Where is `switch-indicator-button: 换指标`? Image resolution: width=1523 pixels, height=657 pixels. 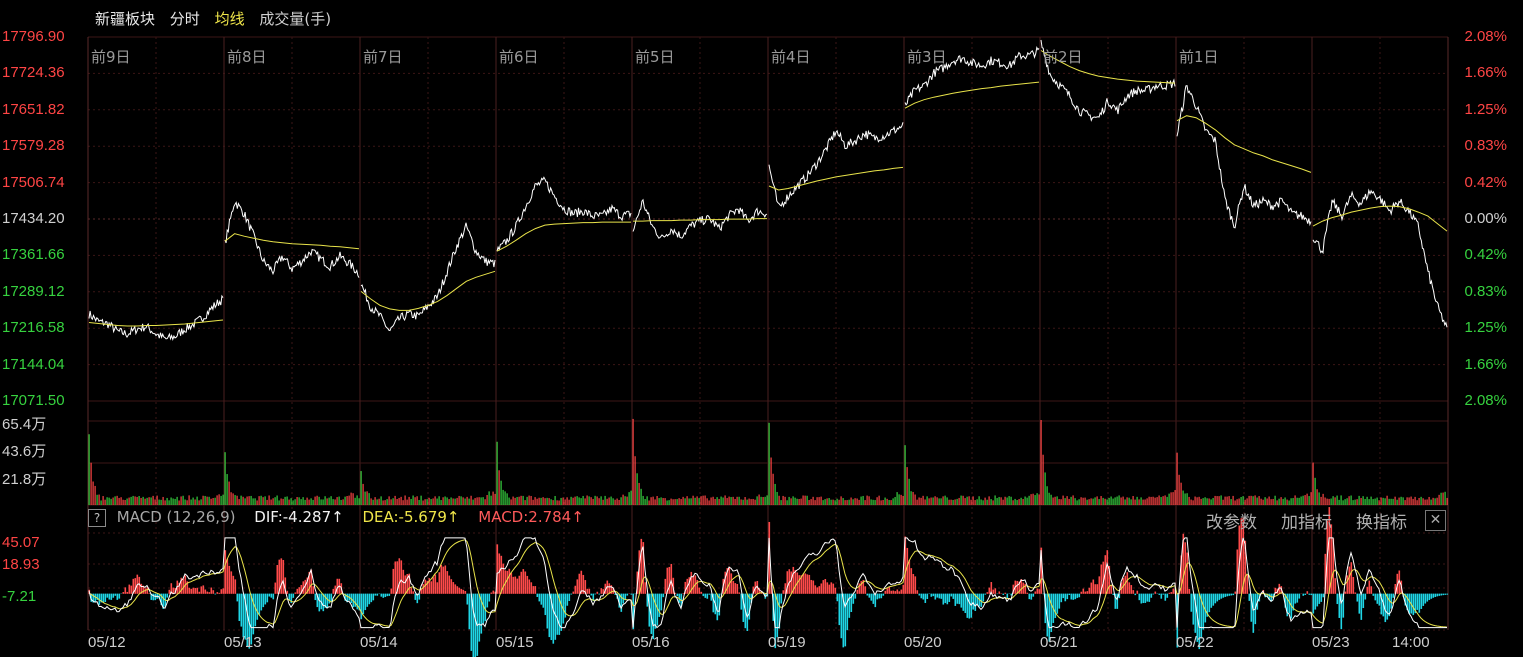 switch-indicator-button: 换指标 is located at coordinates (1381, 523).